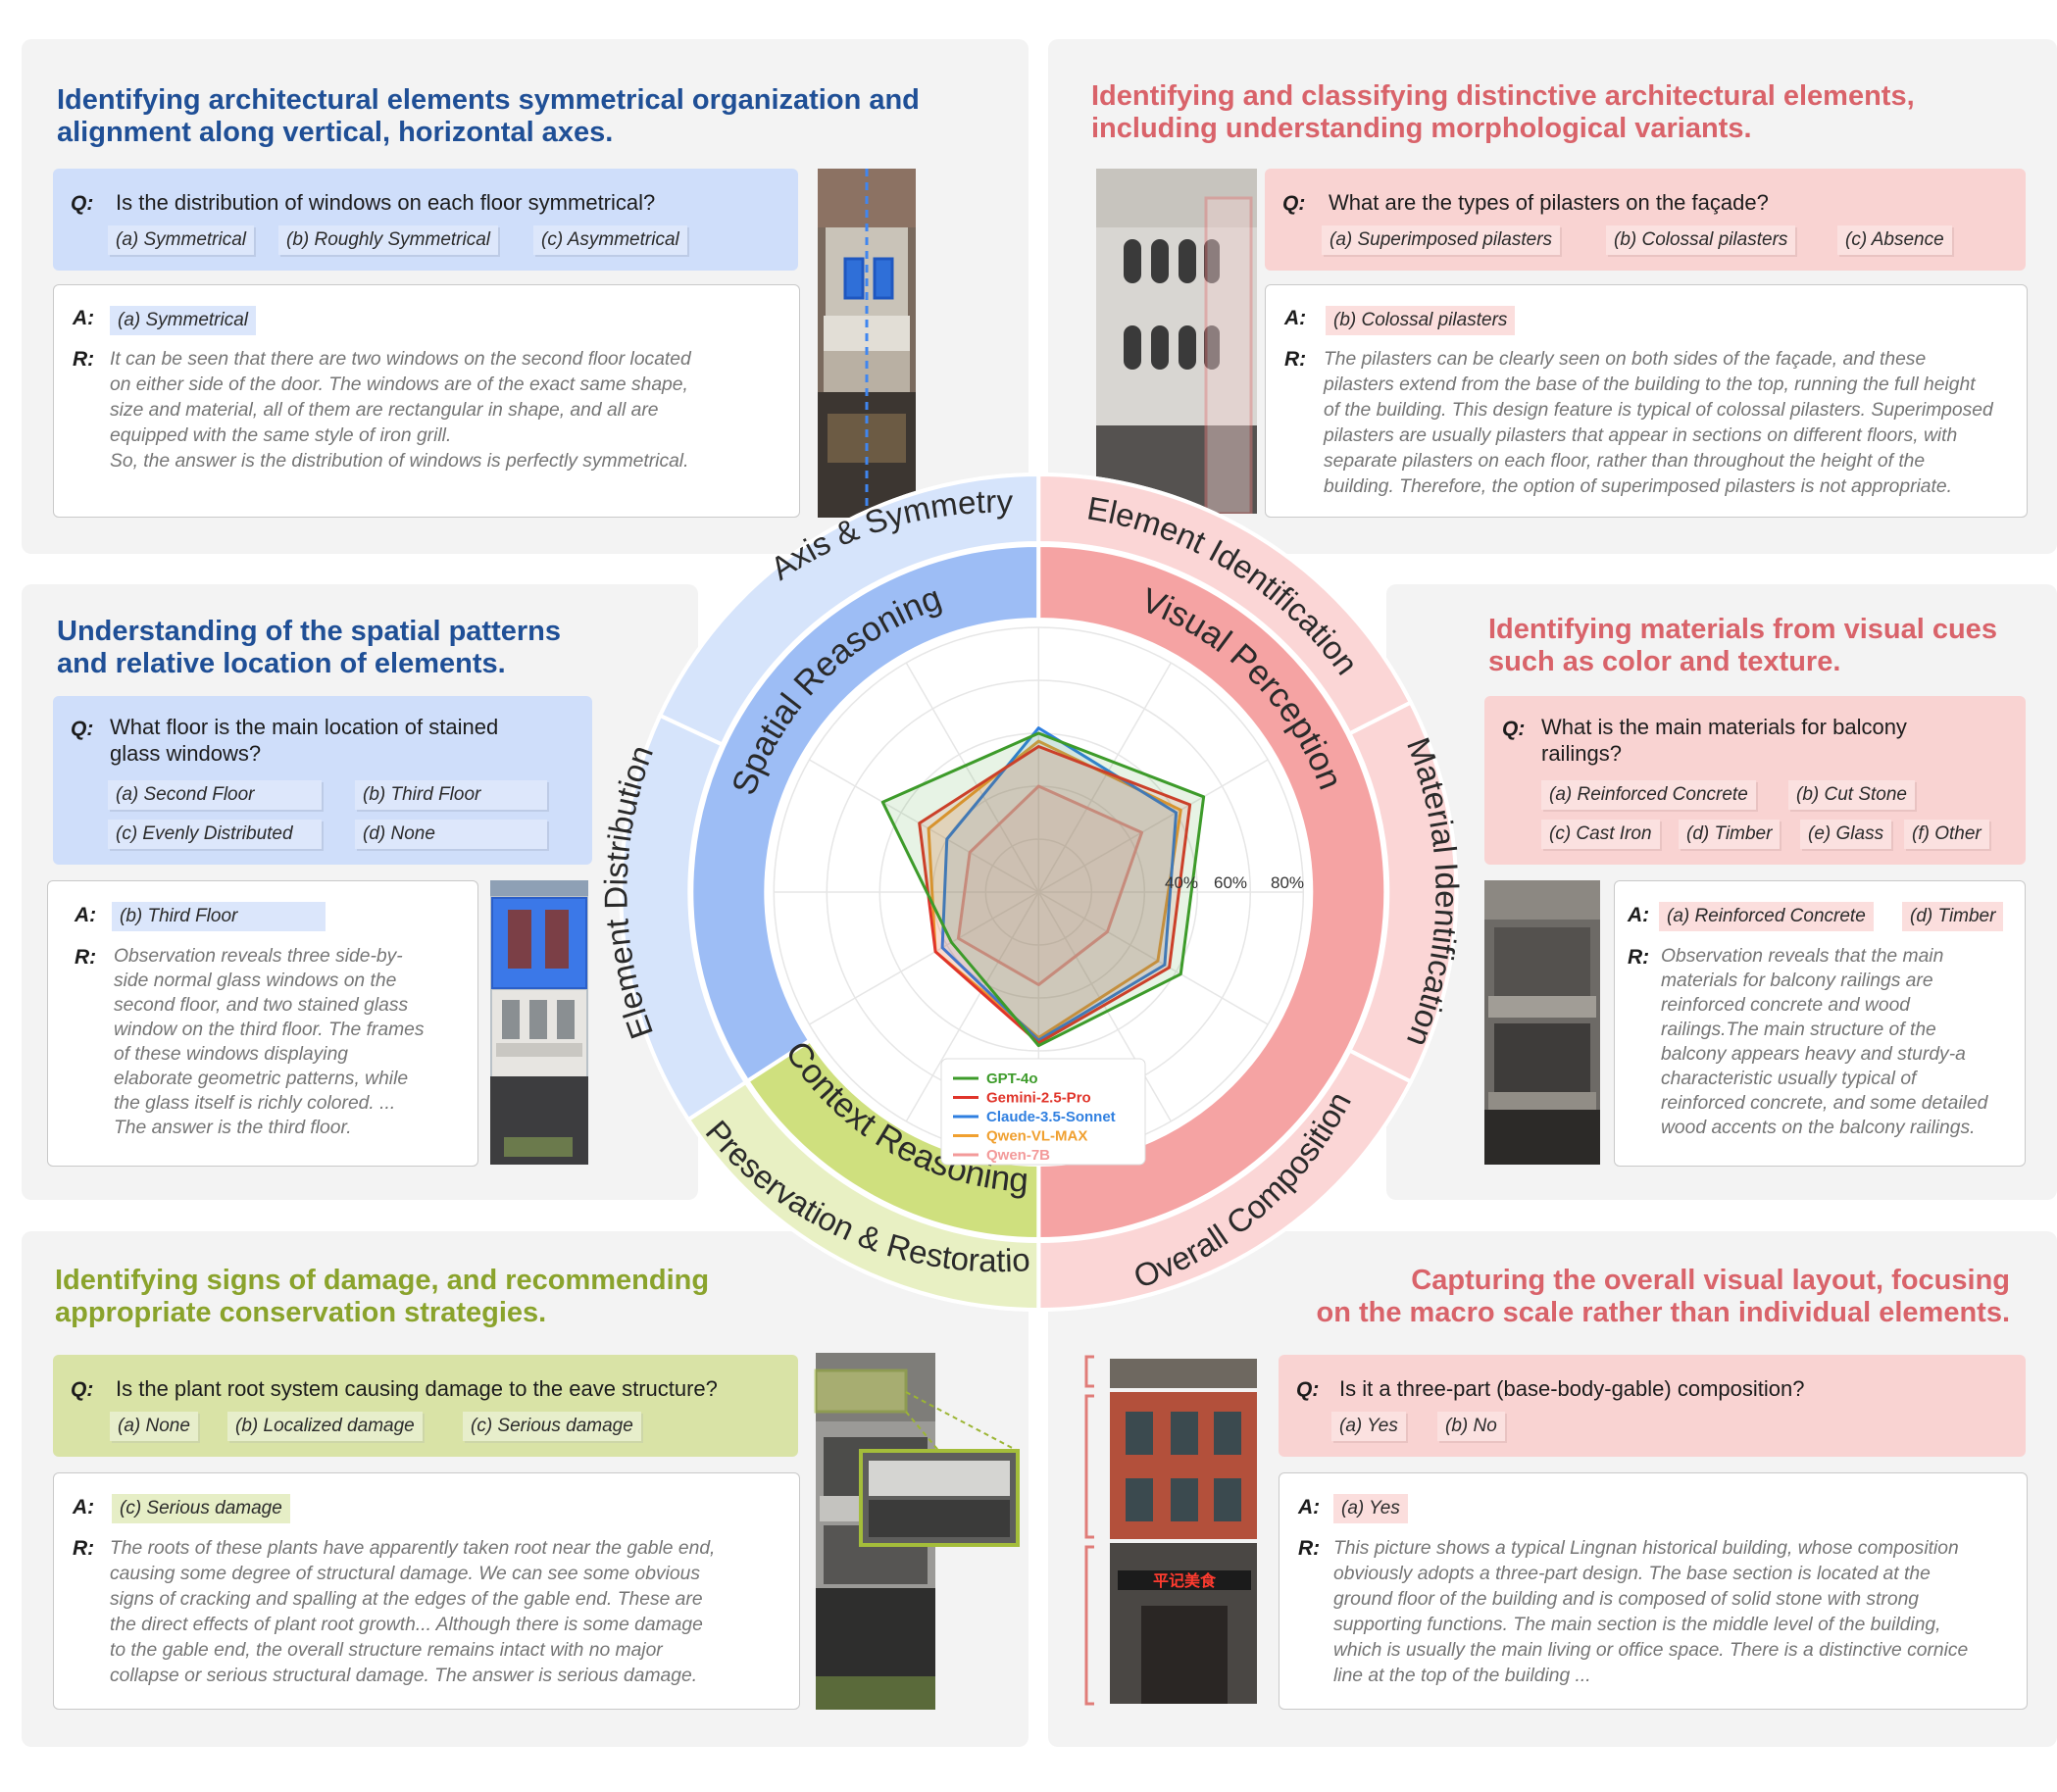 The height and width of the screenshot is (1792, 2057). I want to click on option-a: (a) Symmetrical, so click(181, 240).